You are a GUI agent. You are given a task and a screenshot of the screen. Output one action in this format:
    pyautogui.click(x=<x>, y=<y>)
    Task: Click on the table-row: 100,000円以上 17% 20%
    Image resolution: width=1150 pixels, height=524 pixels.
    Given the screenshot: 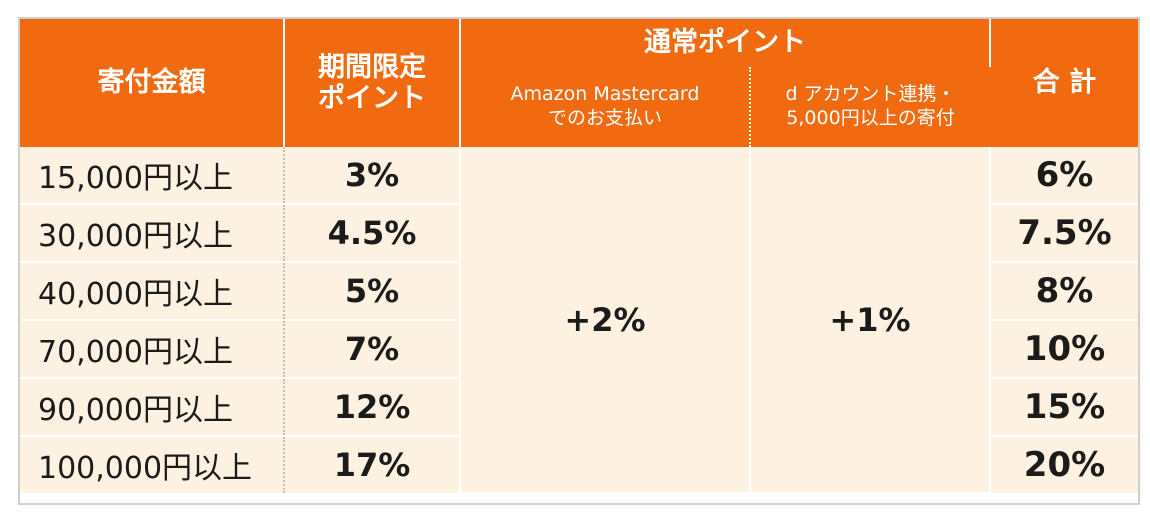 What is the action you would take?
    pyautogui.click(x=579, y=464)
    